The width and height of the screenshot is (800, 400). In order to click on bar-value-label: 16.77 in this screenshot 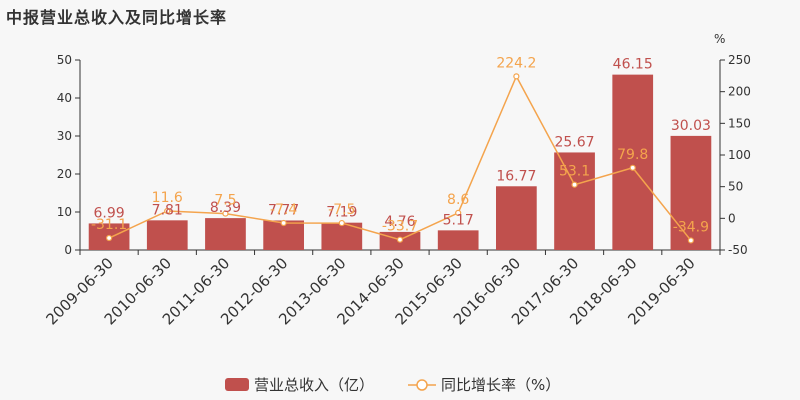, I will do `click(516, 176)`.